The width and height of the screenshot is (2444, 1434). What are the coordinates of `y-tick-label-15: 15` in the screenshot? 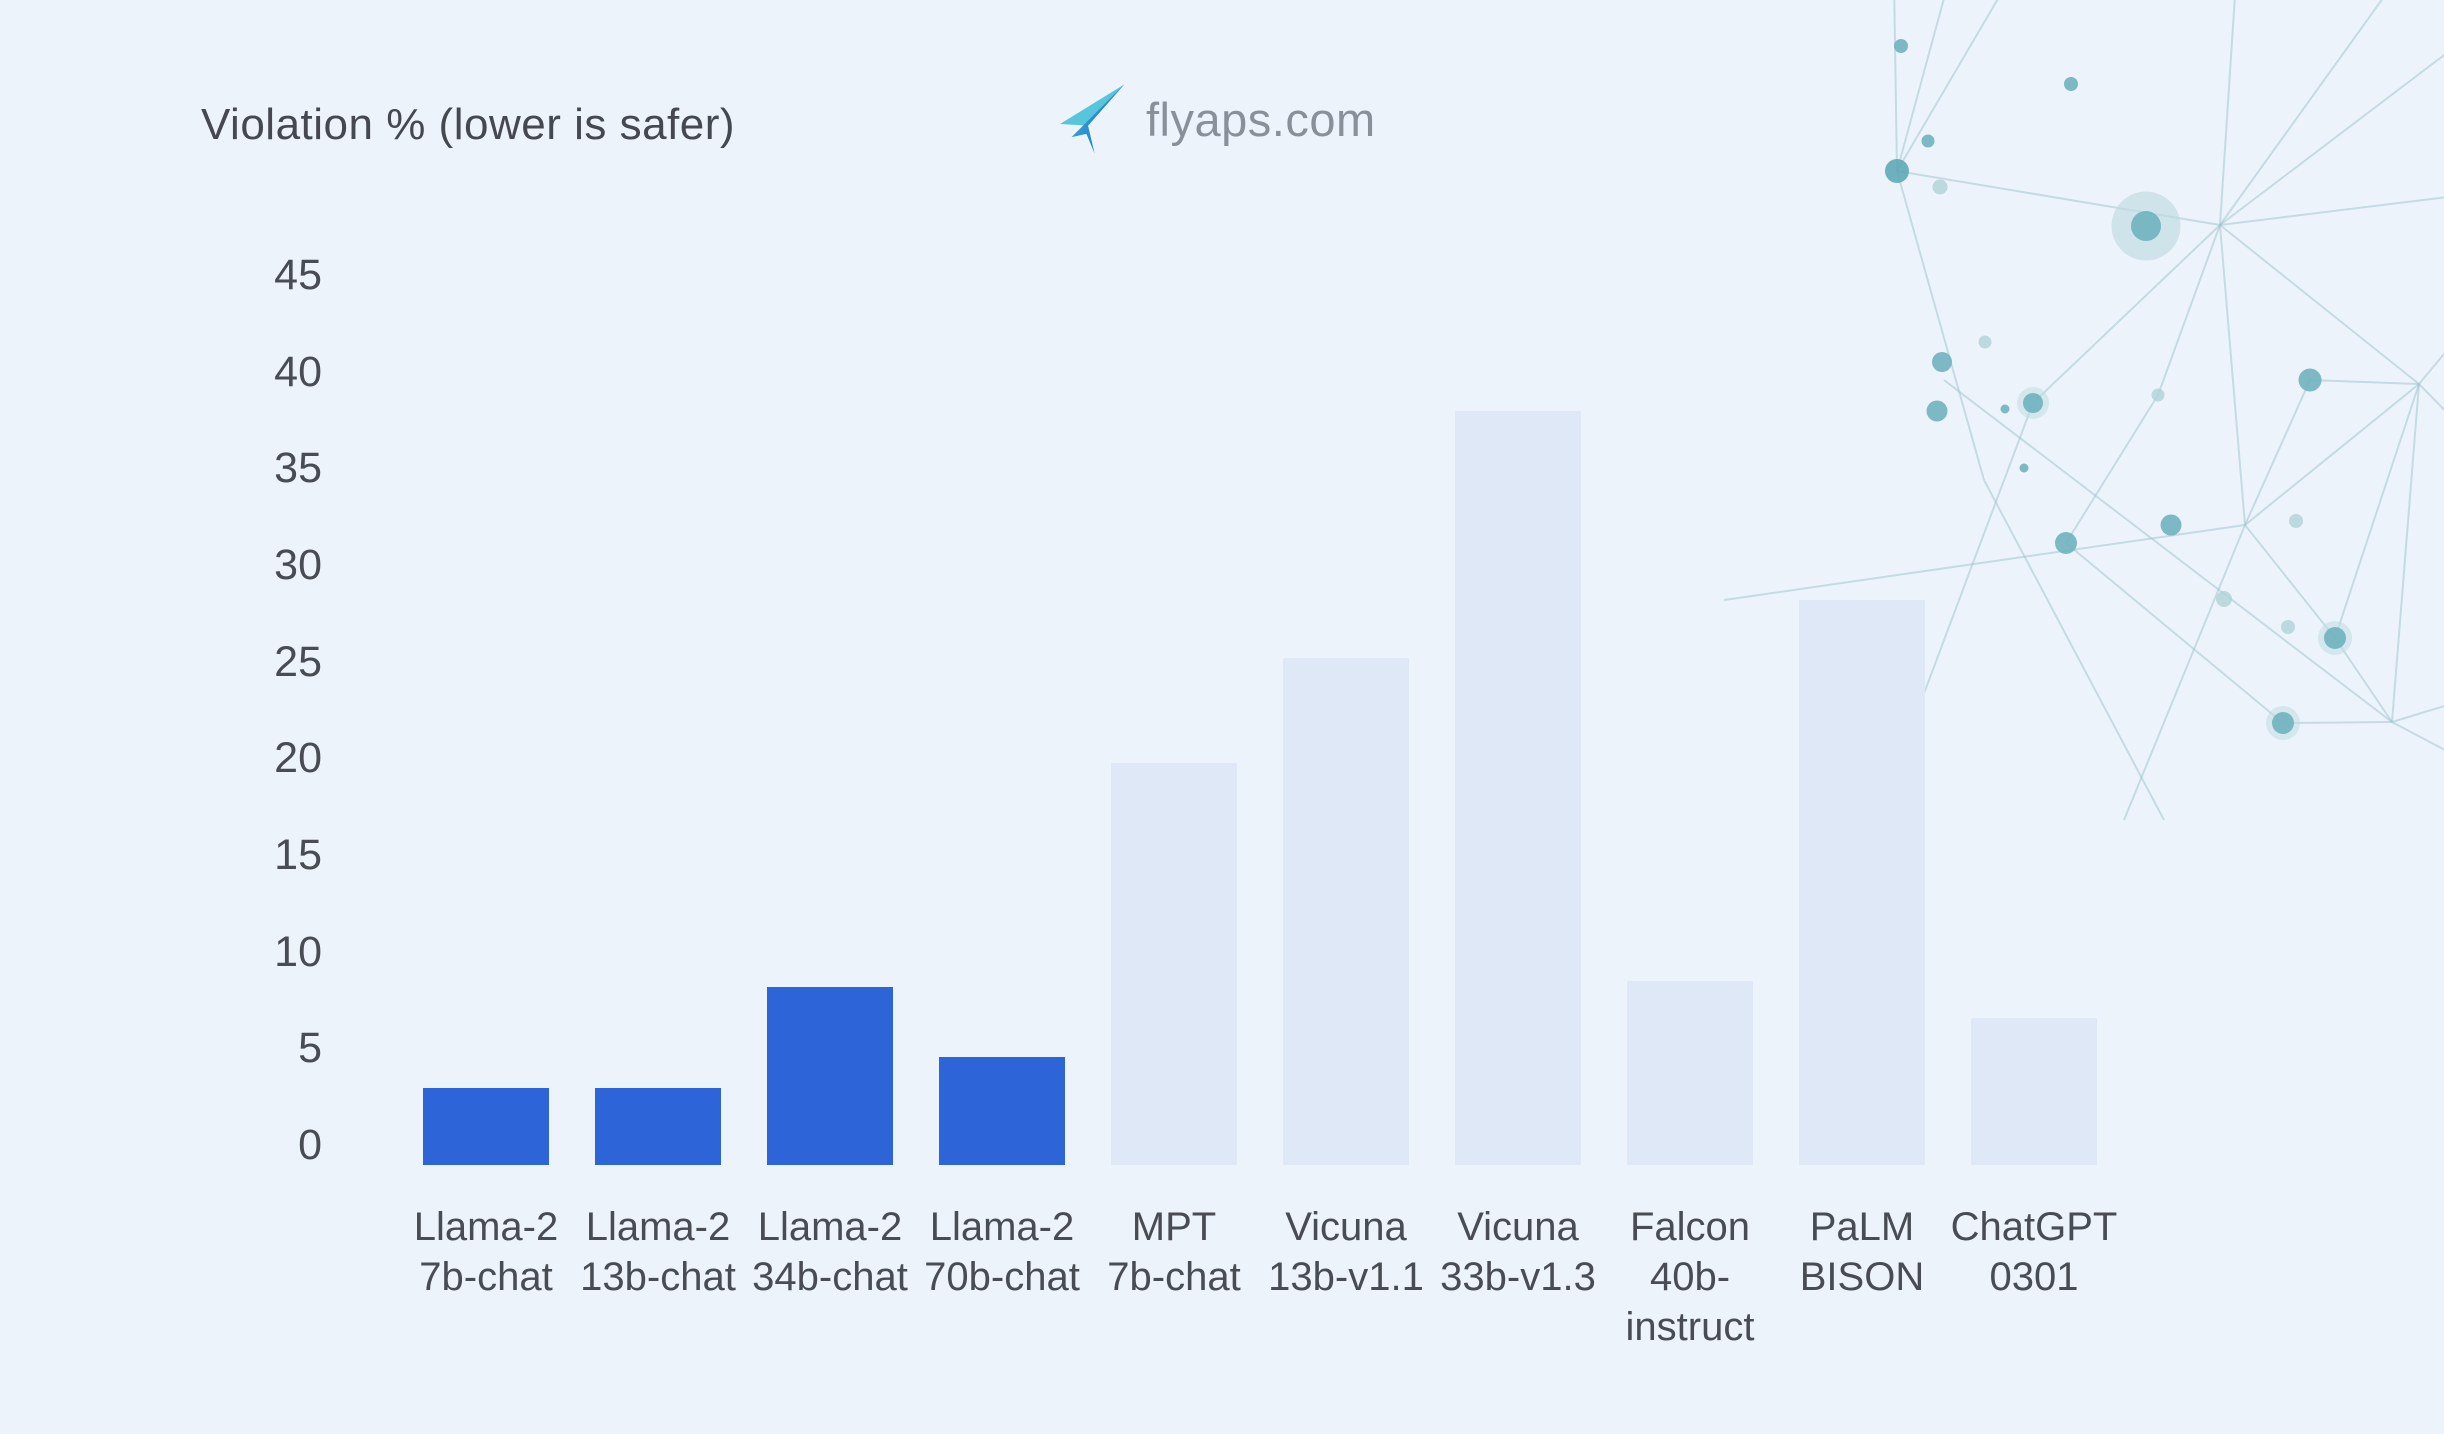 It's located at (298, 855).